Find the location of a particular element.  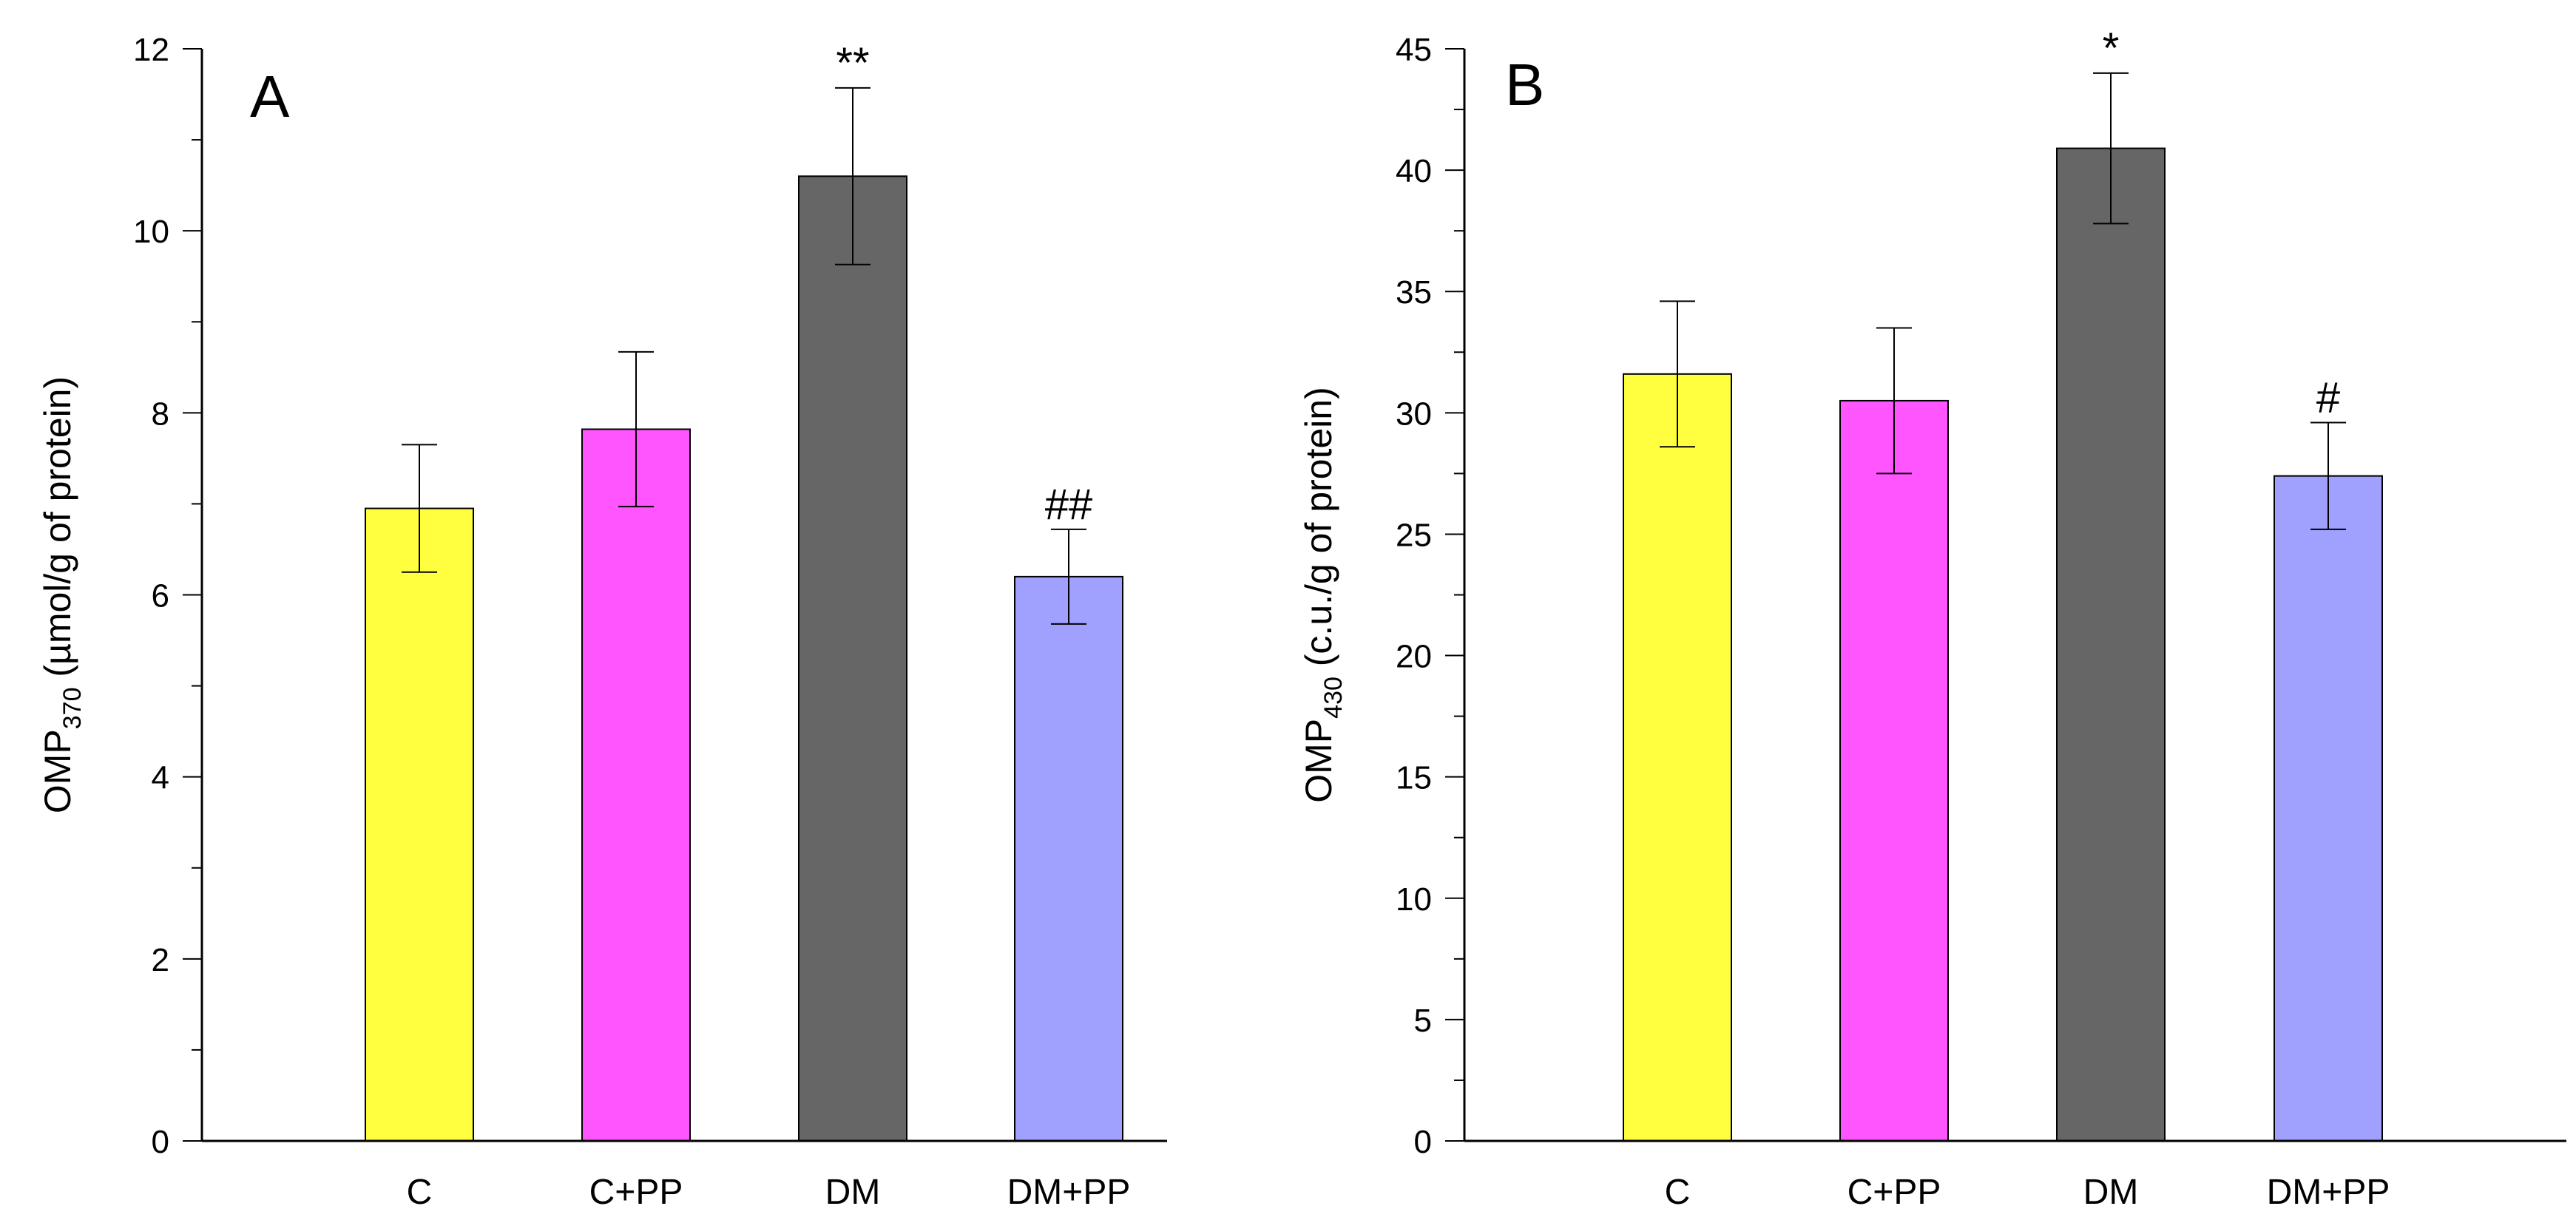

y-axis-label-subscript: 430 is located at coordinates (1333, 698).